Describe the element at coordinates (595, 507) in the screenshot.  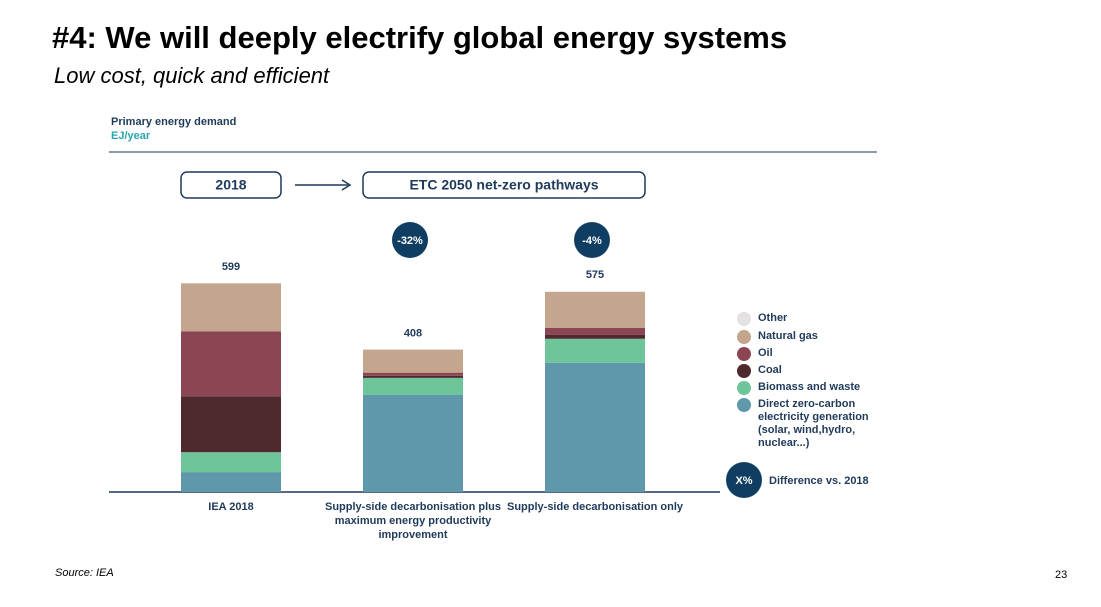
I see `x-tick-label: Supply-side decarbonisation only` at that location.